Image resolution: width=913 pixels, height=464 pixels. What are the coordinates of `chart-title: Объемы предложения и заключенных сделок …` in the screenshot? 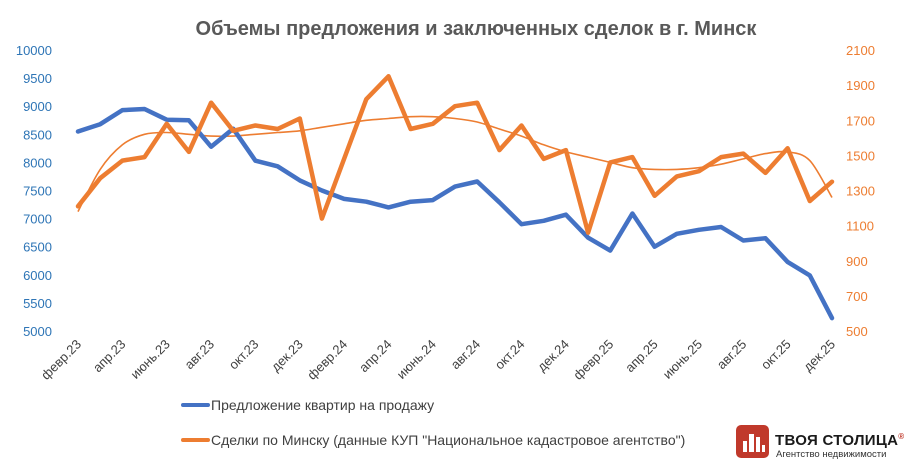 It's located at (477, 29).